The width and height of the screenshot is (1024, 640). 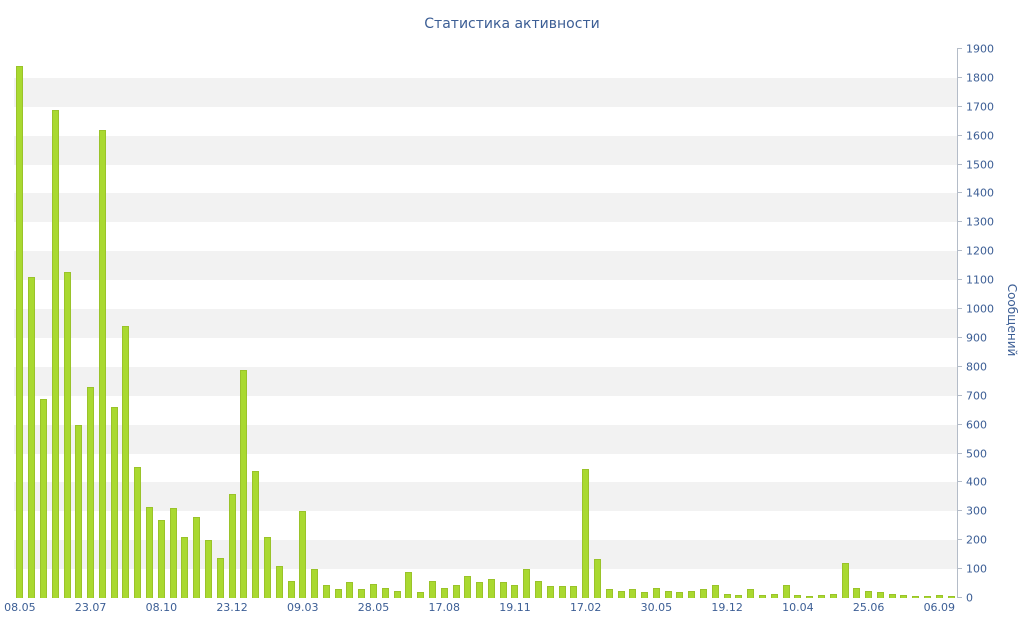 I want to click on y-tick-label: 1900, so click(x=980, y=49).